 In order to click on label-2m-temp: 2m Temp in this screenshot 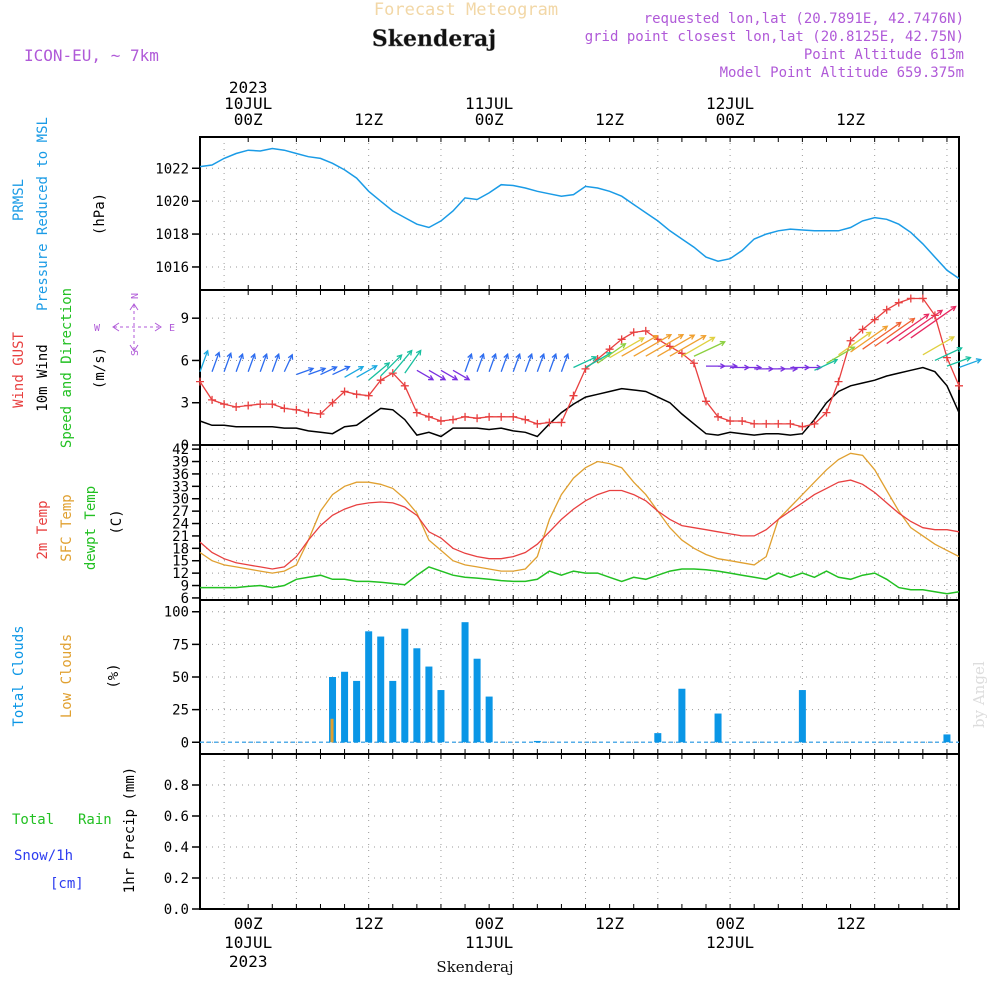, I will do `click(43, 529)`.